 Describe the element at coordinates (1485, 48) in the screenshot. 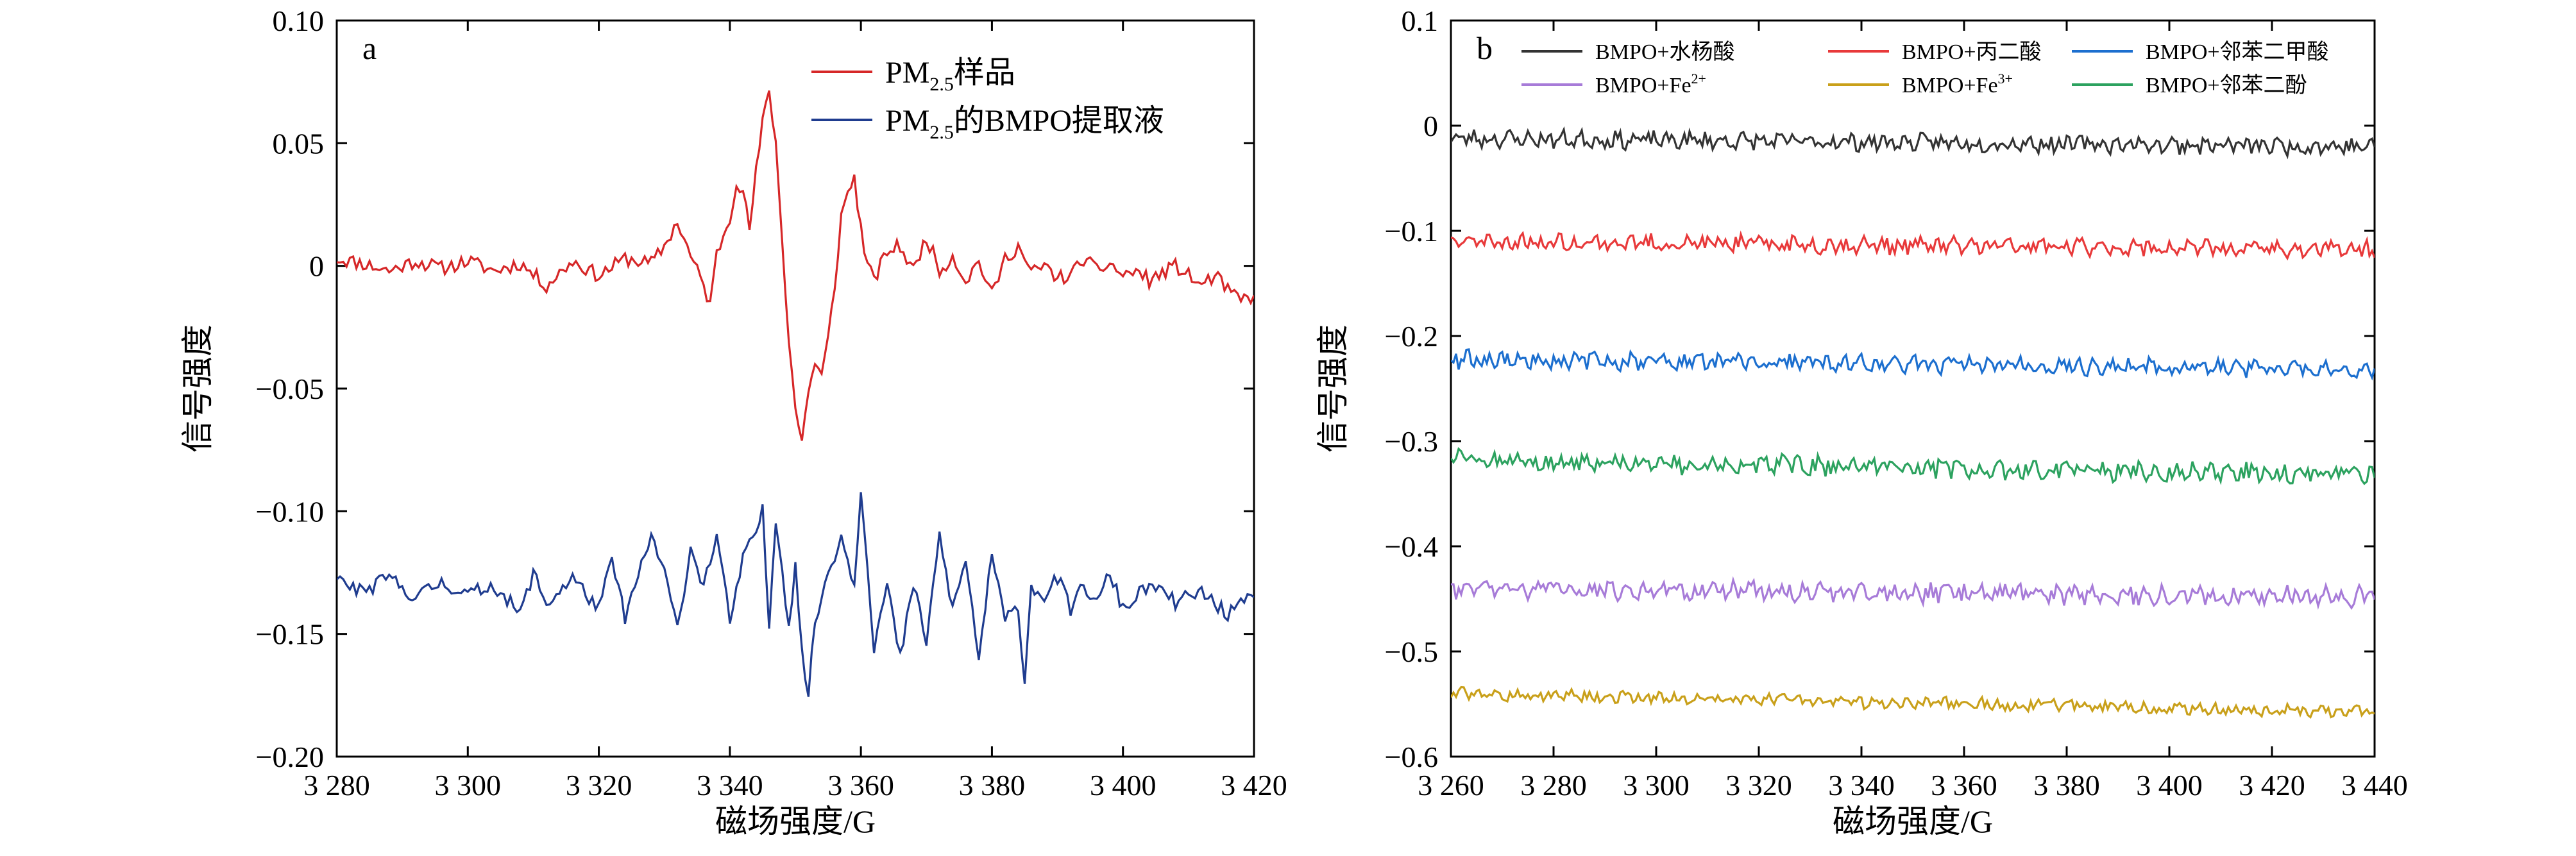

I see `panel-letter: b` at that location.